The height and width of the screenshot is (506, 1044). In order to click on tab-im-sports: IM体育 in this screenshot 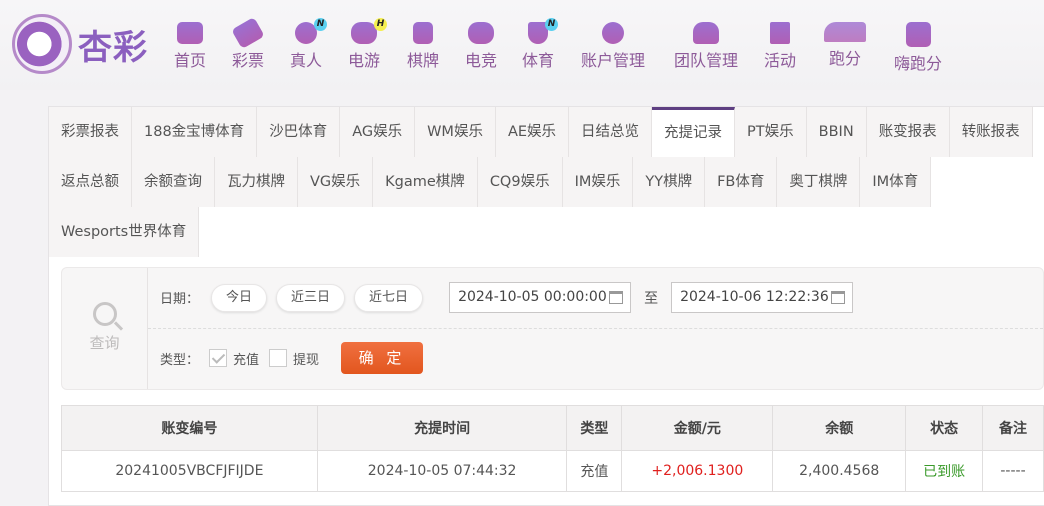, I will do `click(896, 182)`.